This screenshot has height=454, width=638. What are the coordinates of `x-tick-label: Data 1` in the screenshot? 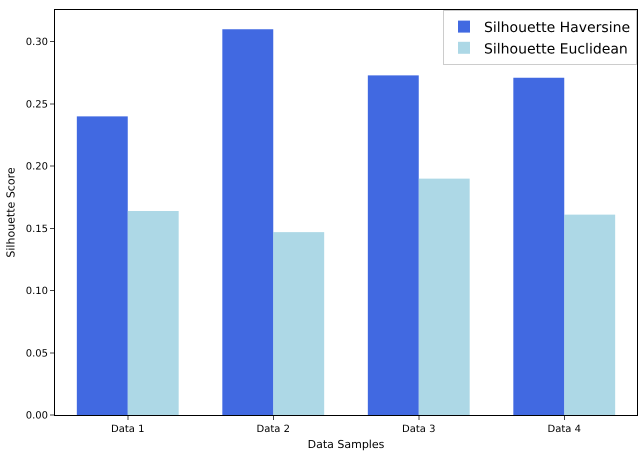 It's located at (127, 429).